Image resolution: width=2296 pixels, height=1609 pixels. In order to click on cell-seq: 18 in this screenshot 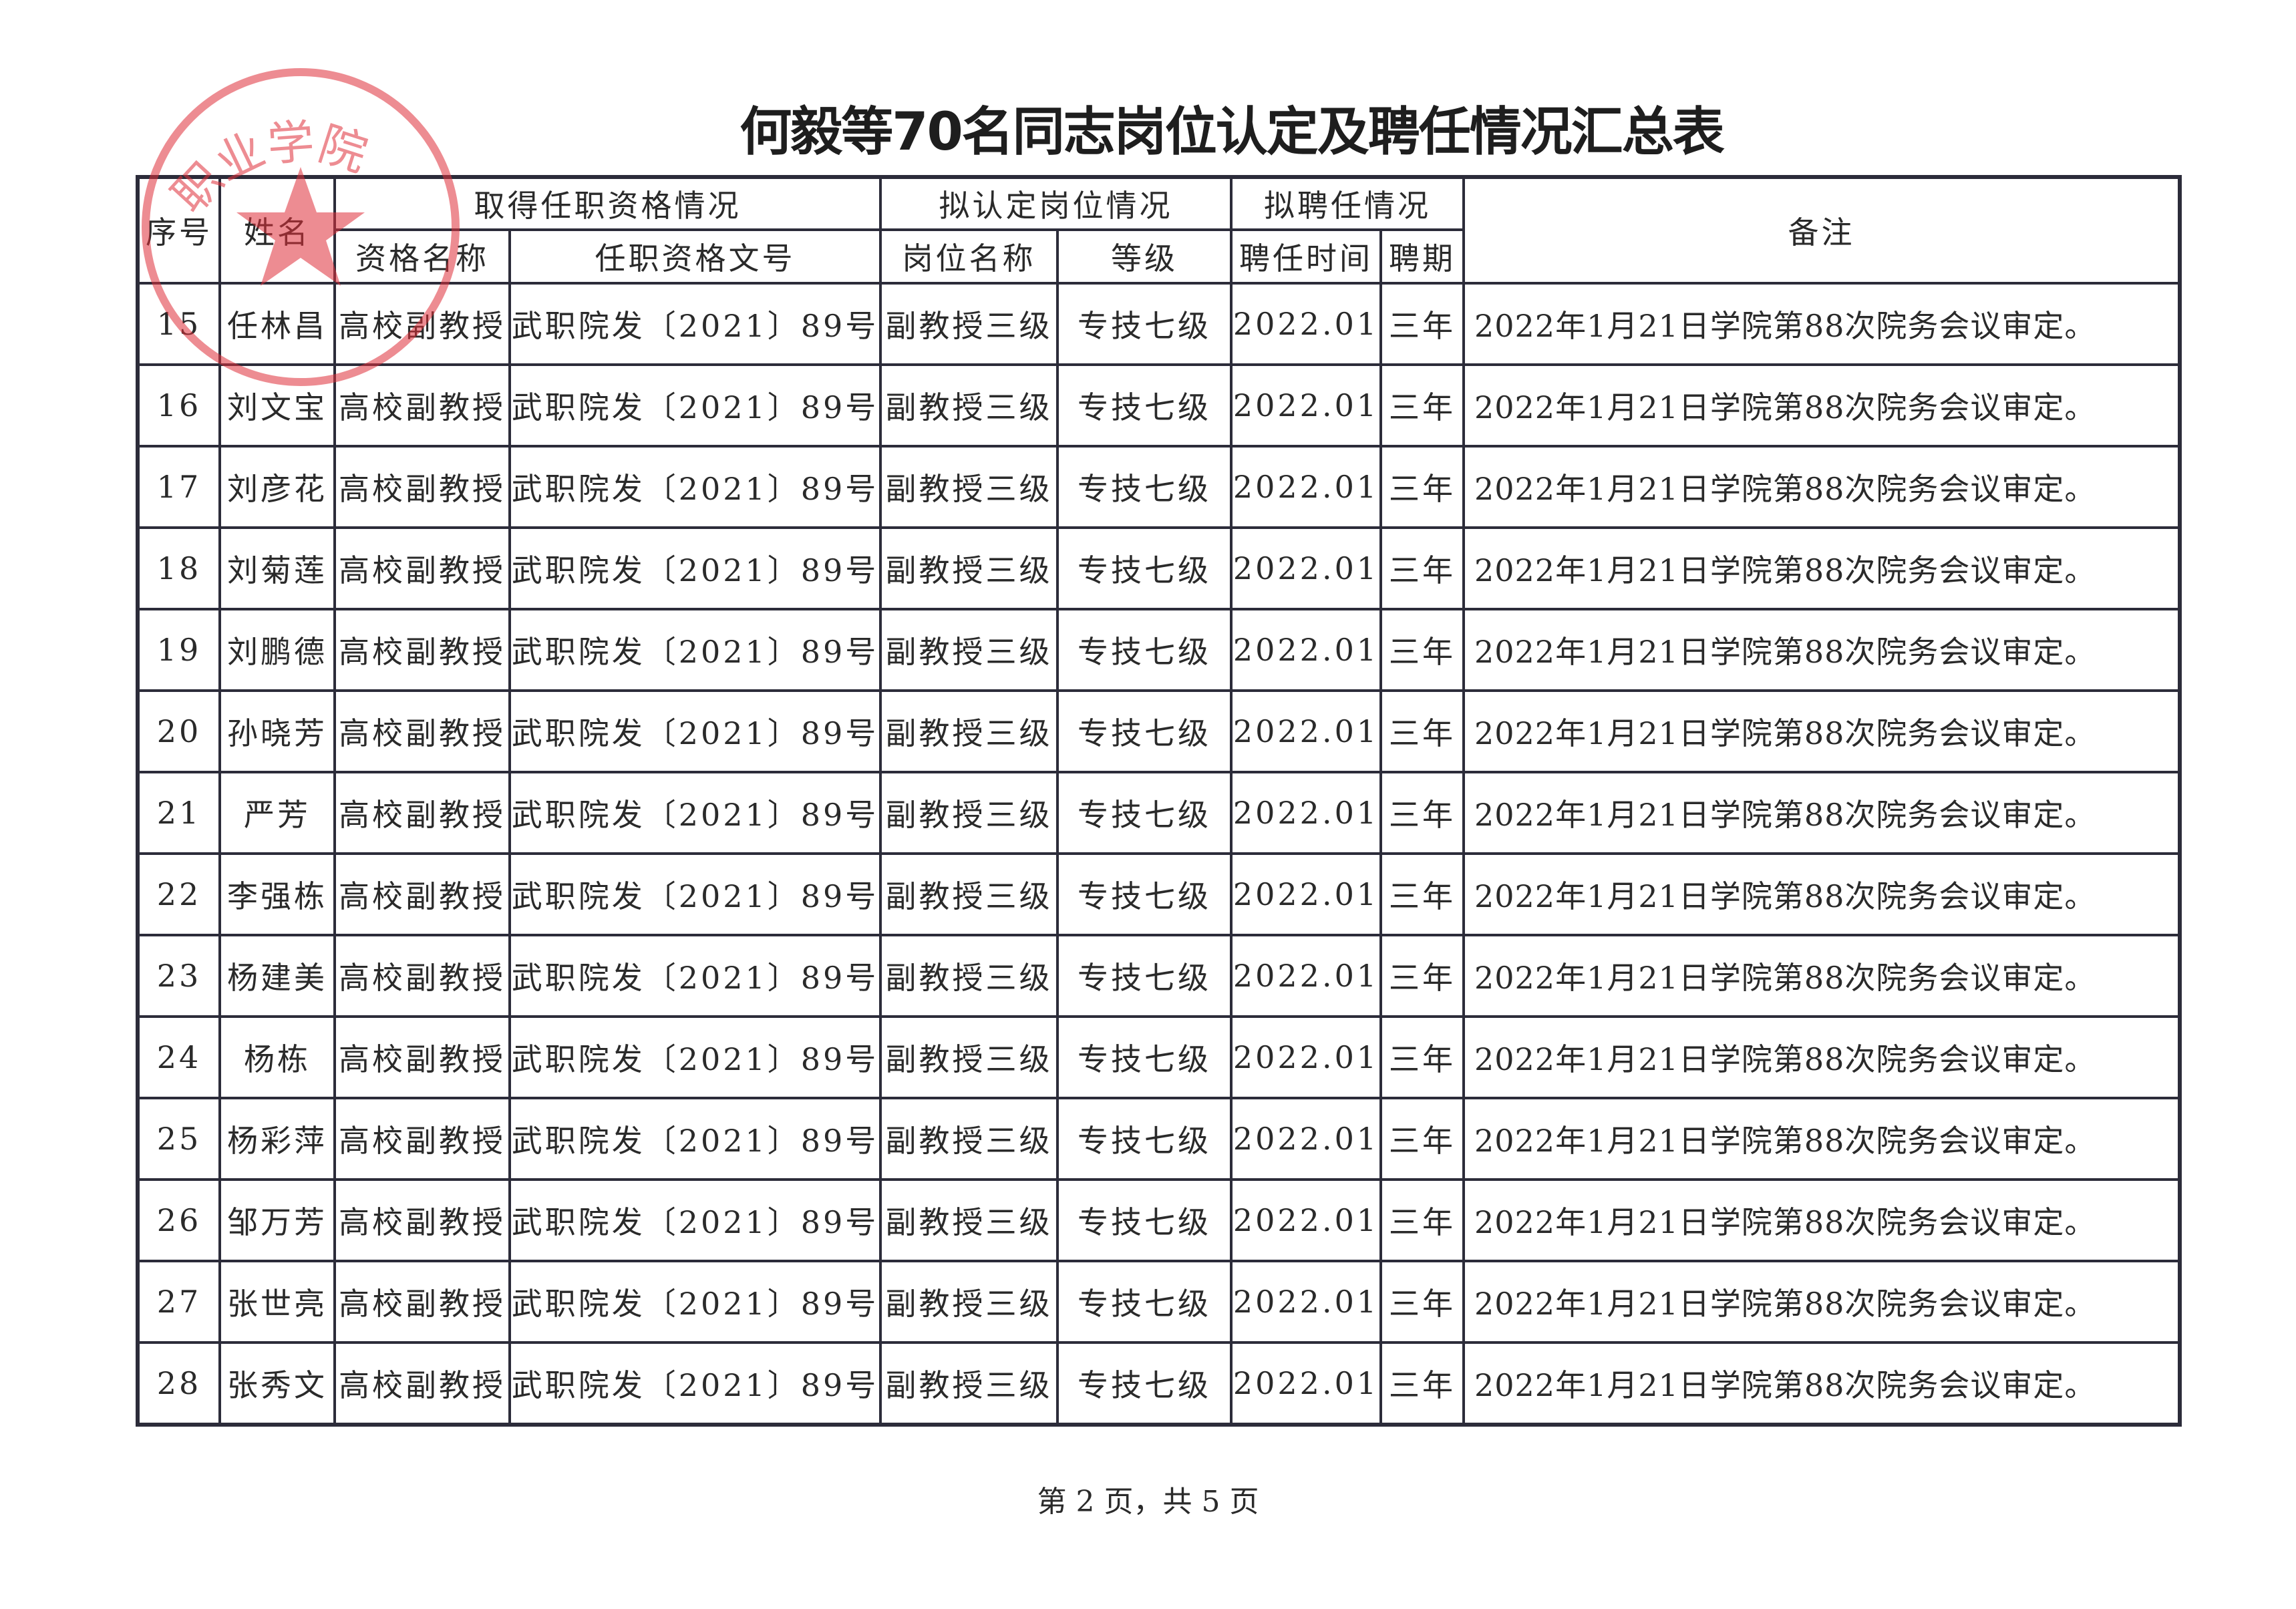, I will do `click(178, 568)`.